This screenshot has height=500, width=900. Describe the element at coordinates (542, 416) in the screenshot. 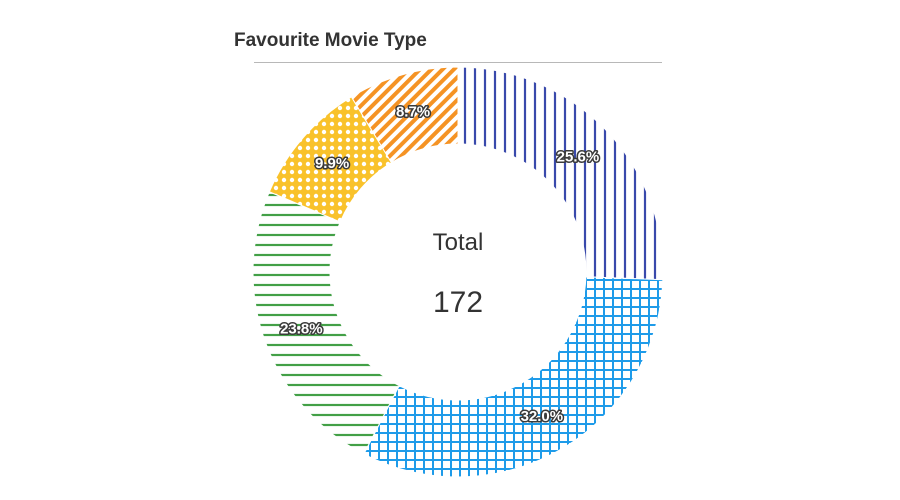

I see `slice-label-2: 32.0%` at that location.